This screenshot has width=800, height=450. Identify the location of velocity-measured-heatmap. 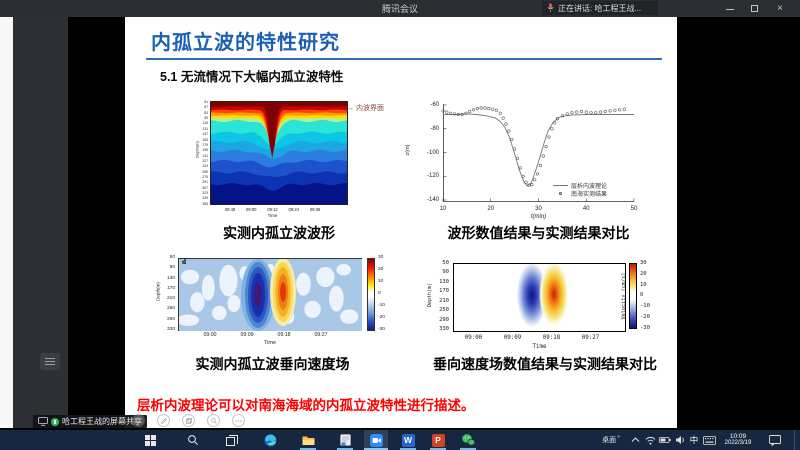
(269, 294).